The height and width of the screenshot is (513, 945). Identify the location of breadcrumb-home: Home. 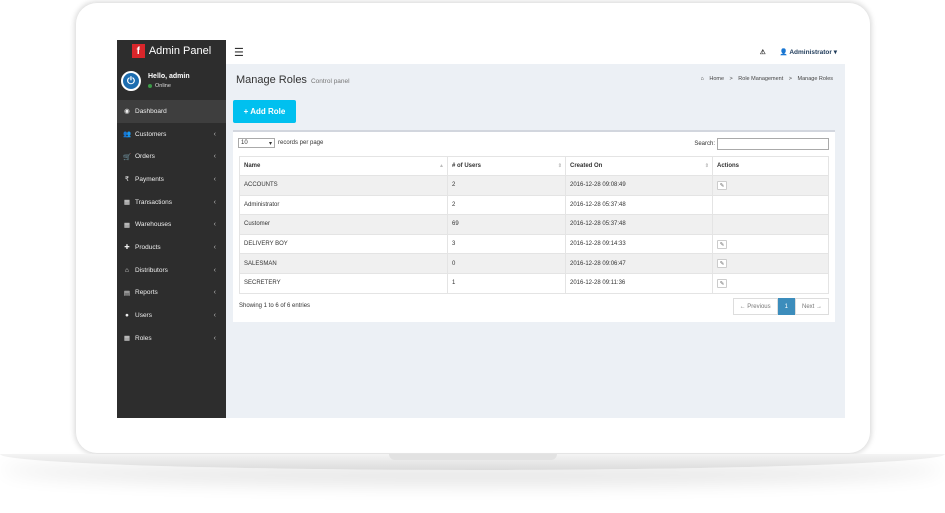
(717, 79).